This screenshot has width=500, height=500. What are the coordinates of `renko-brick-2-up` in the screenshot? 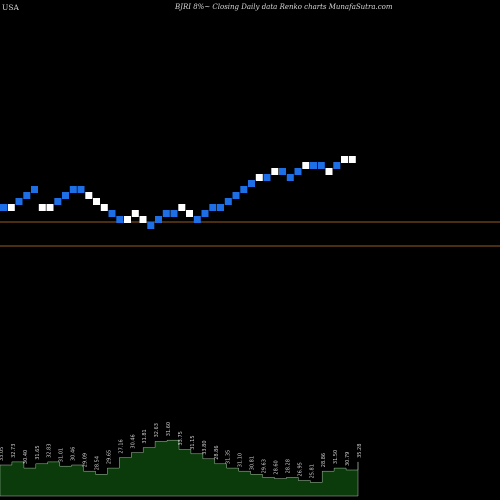 It's located at (11, 207).